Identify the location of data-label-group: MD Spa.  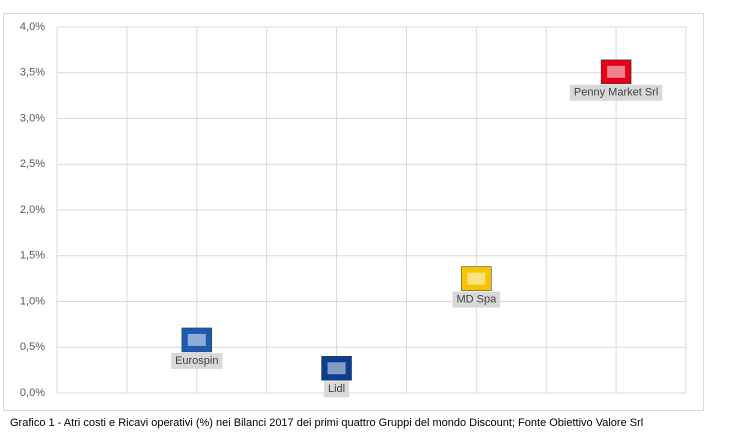
(476, 299).